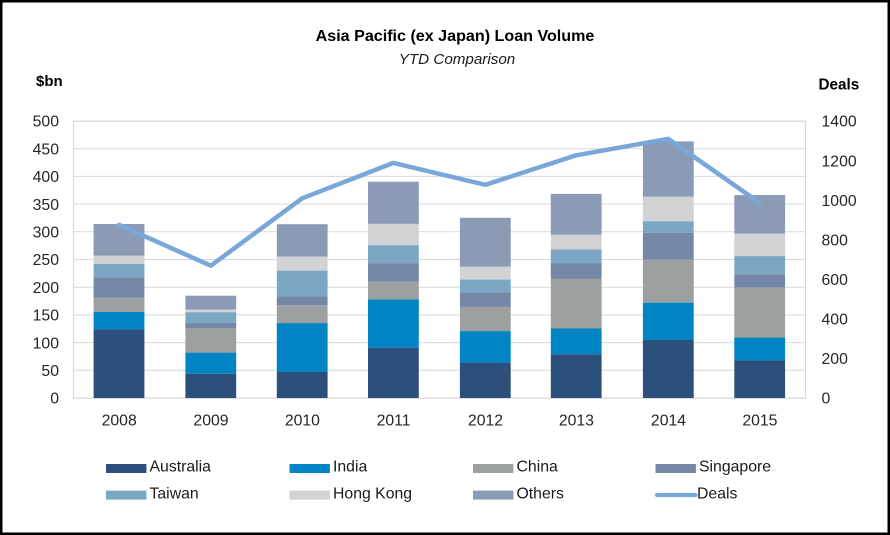  Describe the element at coordinates (394, 421) in the screenshot. I see `svg-text: 2011` at that location.